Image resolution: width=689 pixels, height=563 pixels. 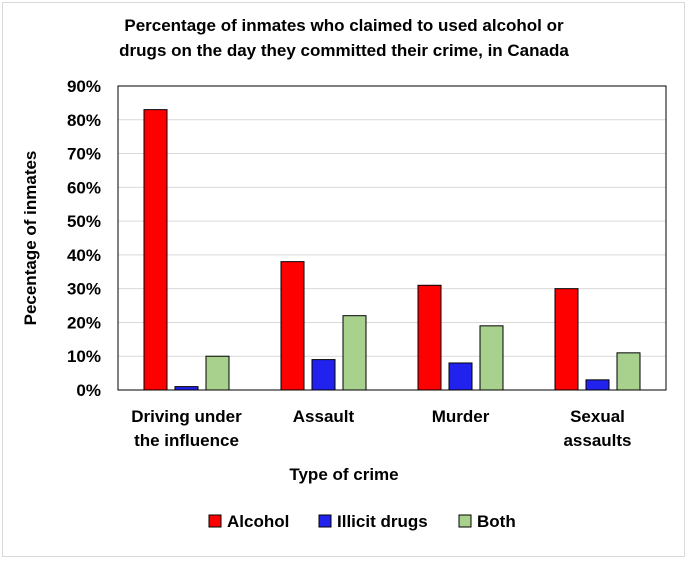 I want to click on x-category-label: Assault, so click(x=324, y=416).